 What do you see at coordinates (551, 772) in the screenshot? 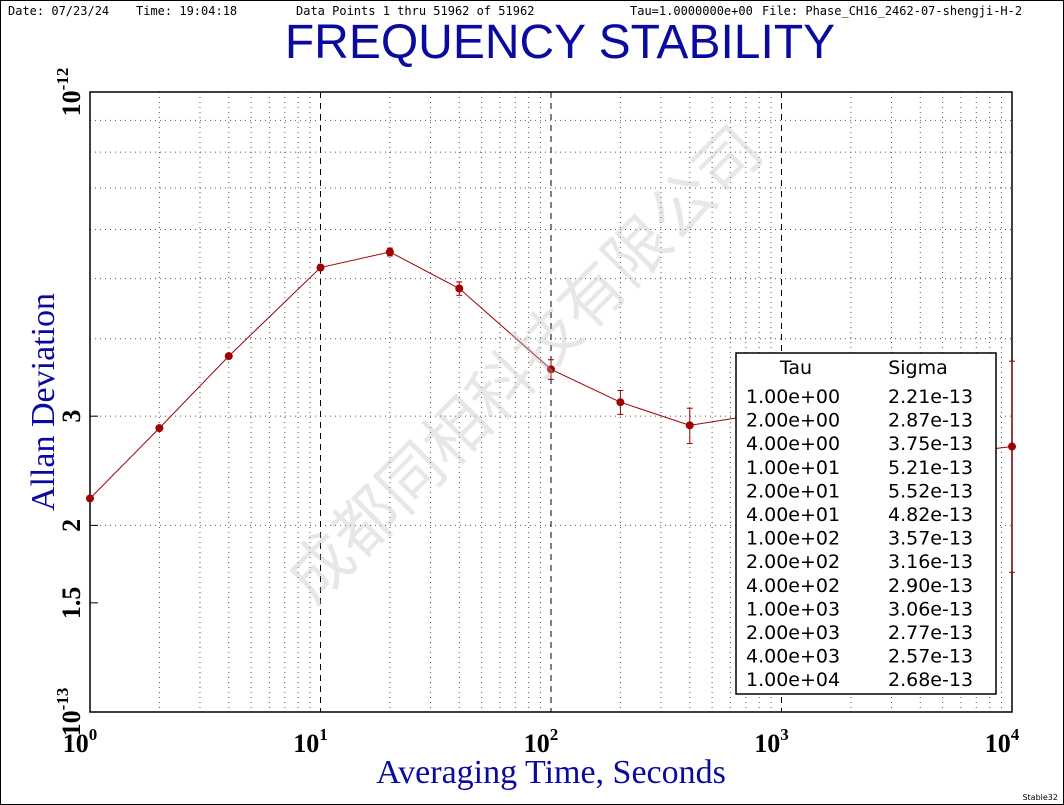
I see `x-axis-title: Averaging Time, Seconds` at bounding box center [551, 772].